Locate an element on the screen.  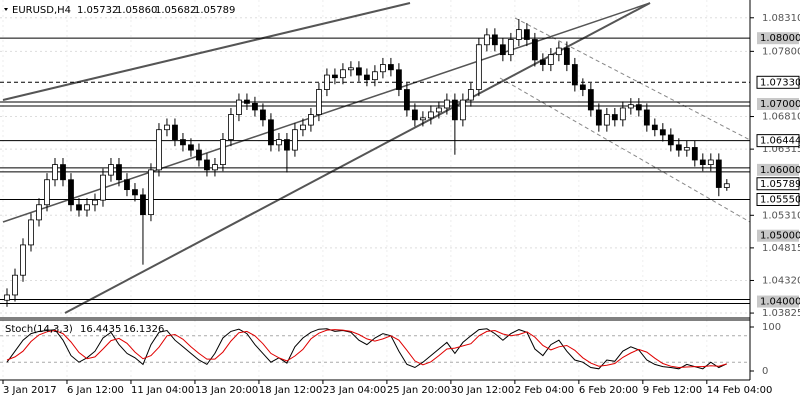
low-value: 1.05682 is located at coordinates (175, 10).